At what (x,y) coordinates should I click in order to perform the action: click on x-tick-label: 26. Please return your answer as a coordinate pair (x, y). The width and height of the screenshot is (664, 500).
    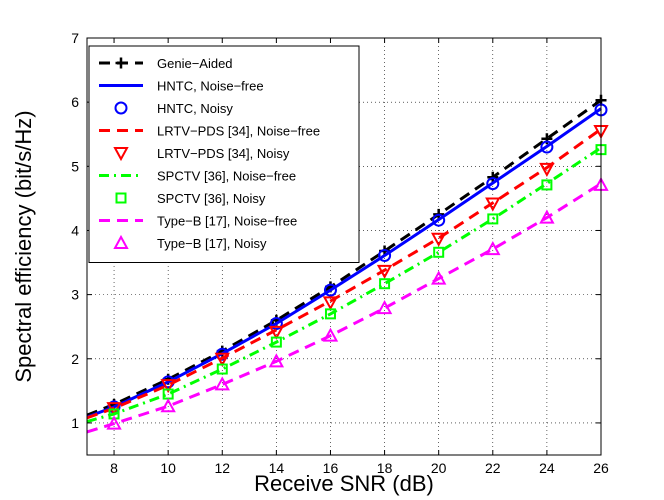
    Looking at the image, I should click on (601, 468).